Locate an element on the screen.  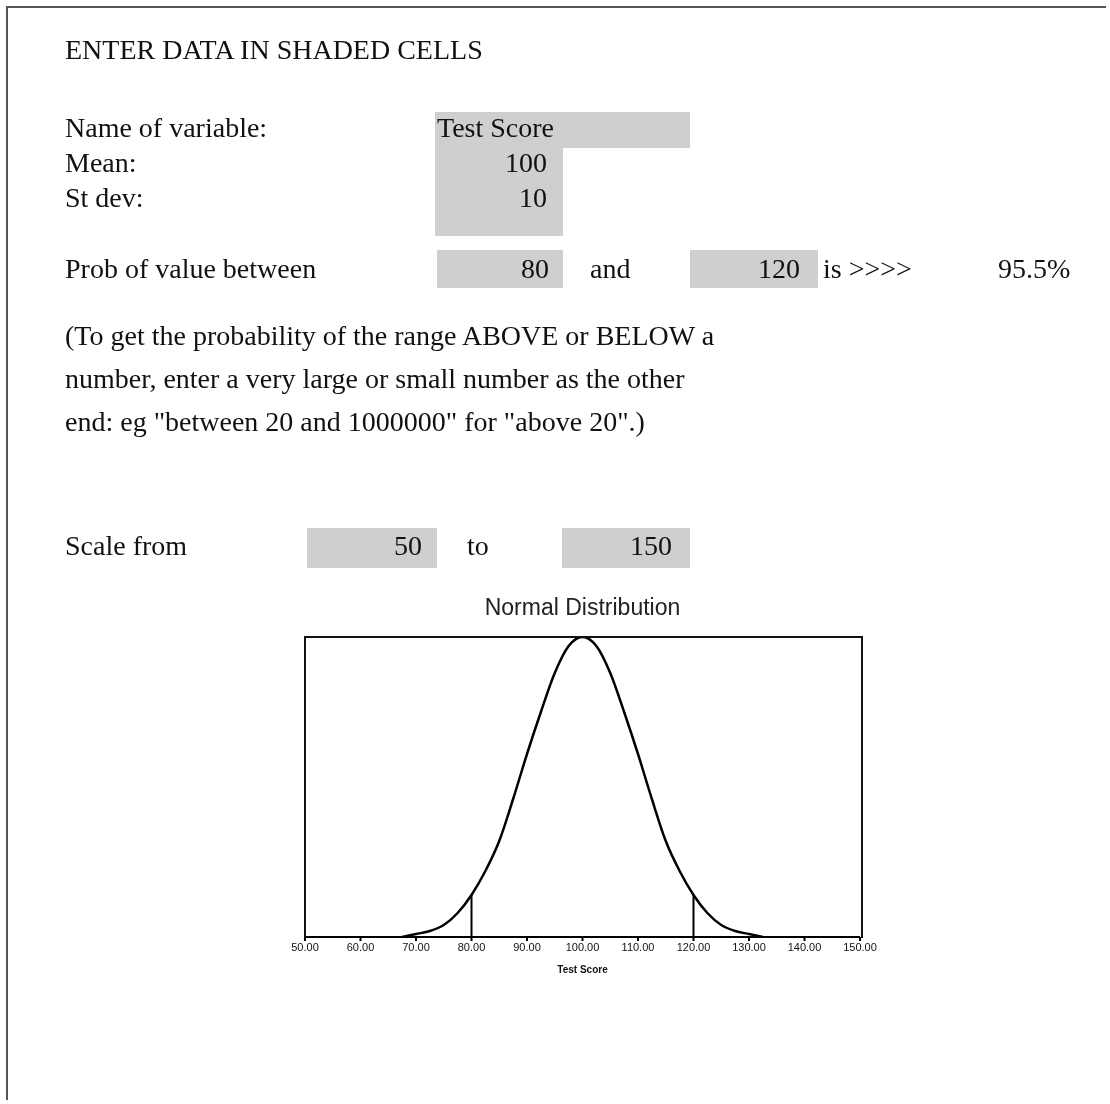
text: 100 is located at coordinates (526, 162).